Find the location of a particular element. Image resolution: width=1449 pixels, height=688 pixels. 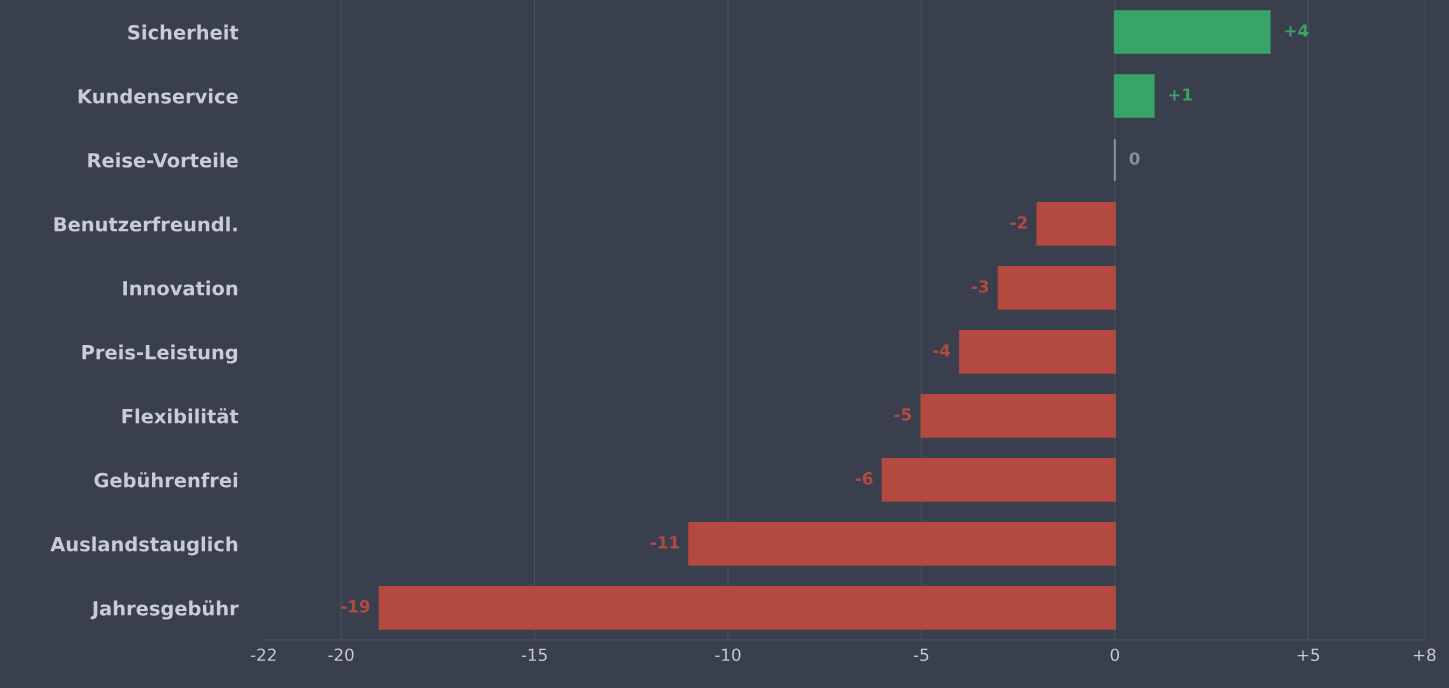

y-tick-label: Kundenservice is located at coordinates (158, 96).